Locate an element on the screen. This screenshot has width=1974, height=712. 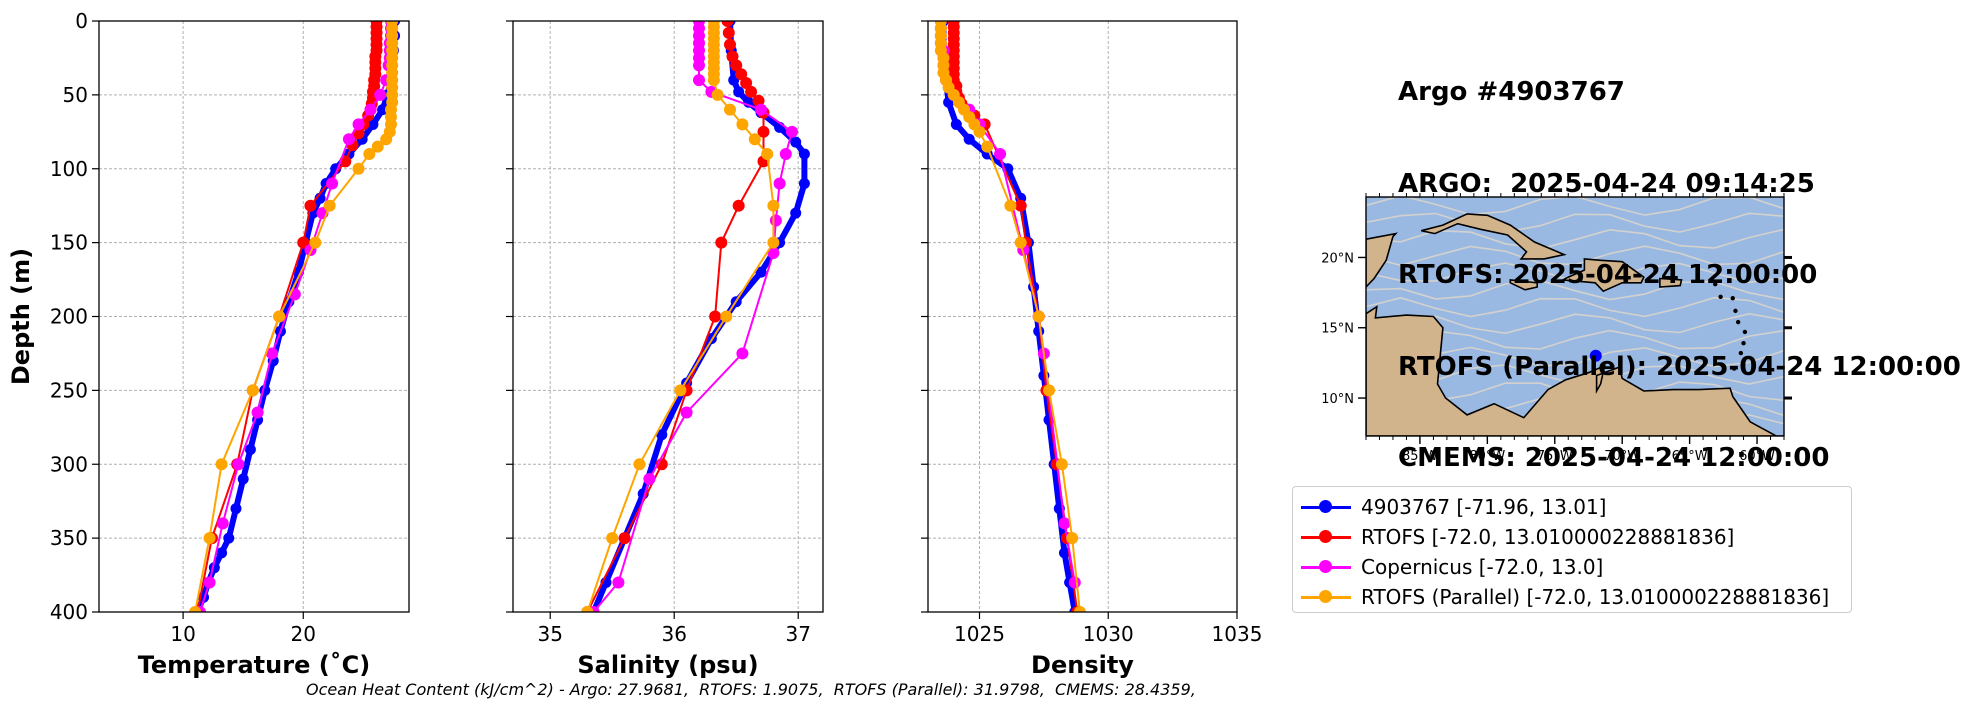
legend-swatch-rtofs is located at coordinates (1326, 537).